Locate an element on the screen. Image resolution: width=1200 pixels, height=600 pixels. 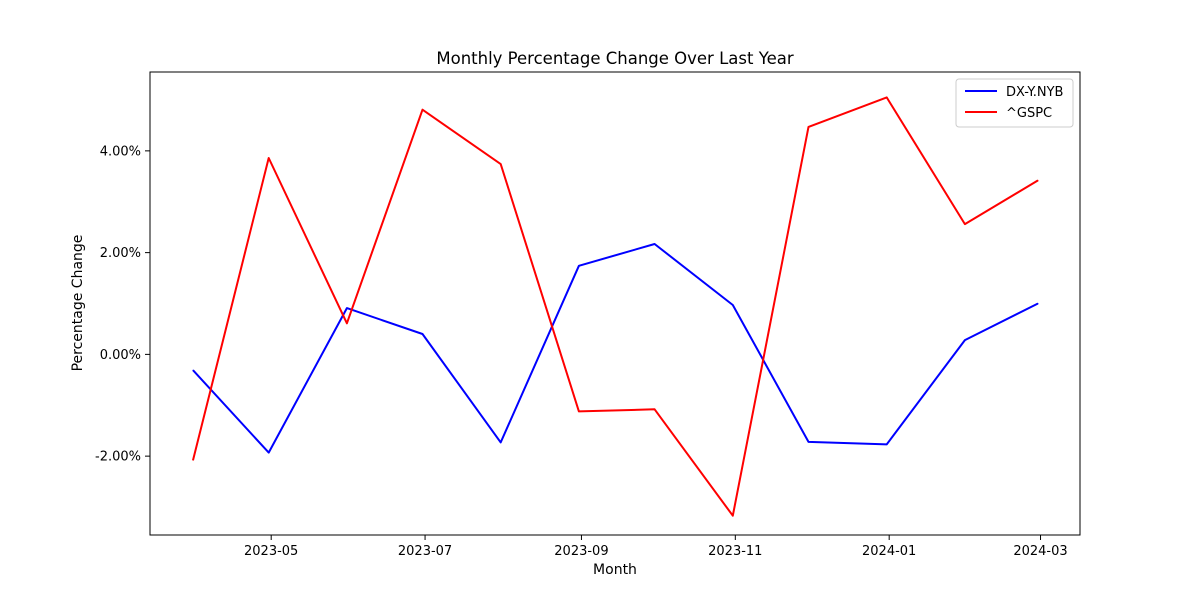
legend-label-gspc: ^GSPC is located at coordinates (1029, 113).